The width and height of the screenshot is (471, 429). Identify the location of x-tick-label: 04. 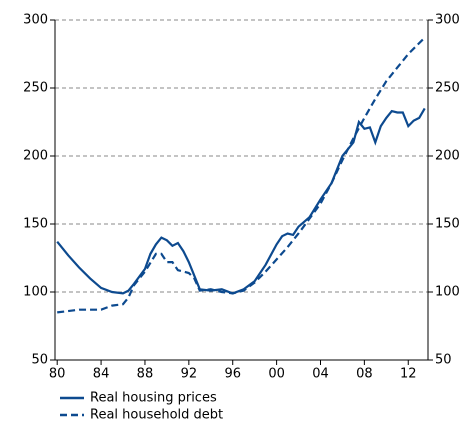
(320, 374).